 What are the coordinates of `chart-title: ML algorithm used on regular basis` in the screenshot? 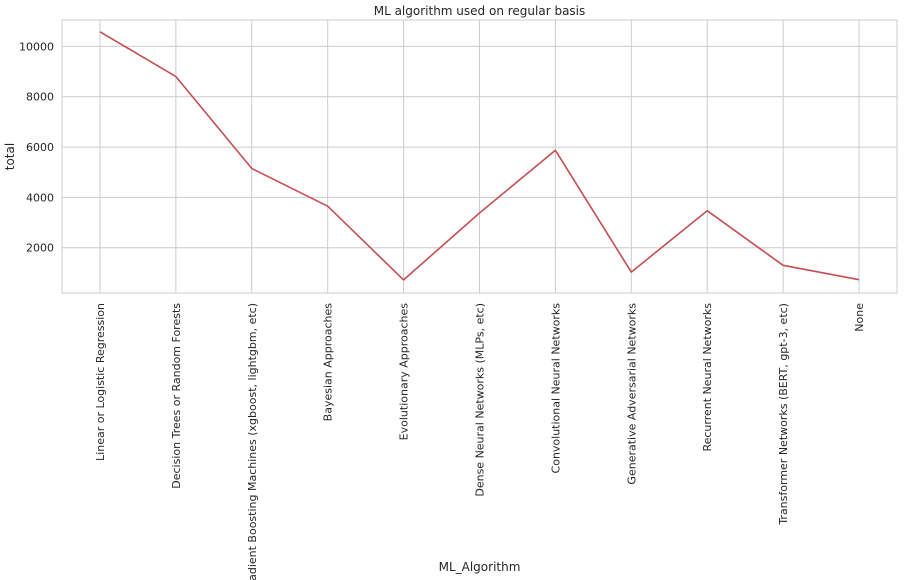 It's located at (480, 11).